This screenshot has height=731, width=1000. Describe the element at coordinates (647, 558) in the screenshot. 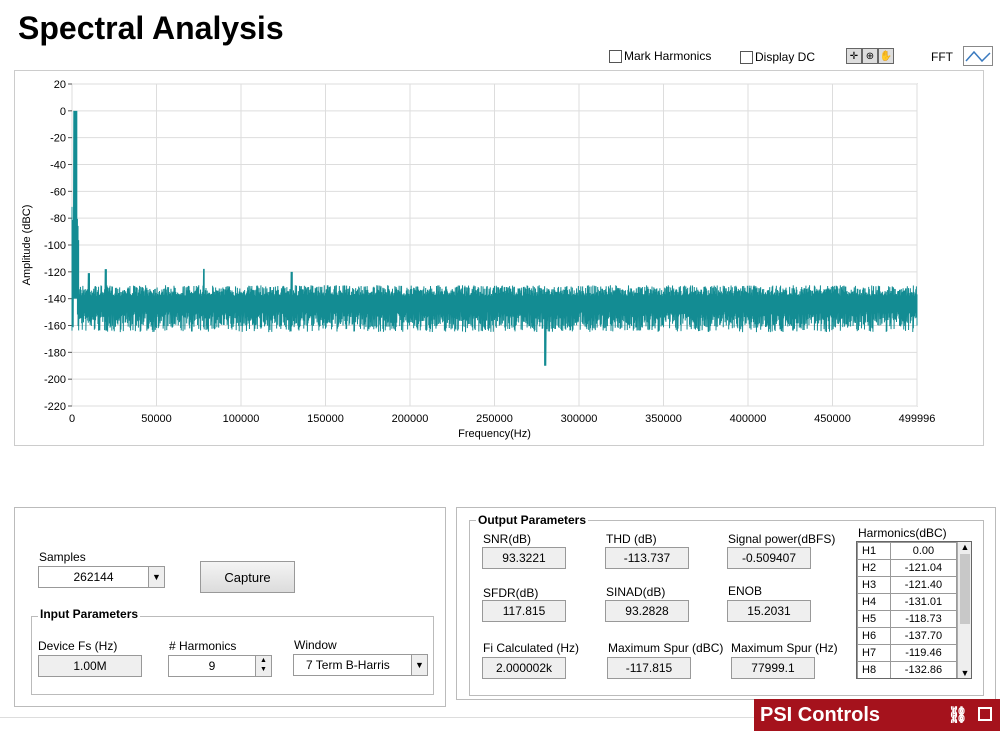

I see `thd-value: -113.737` at that location.